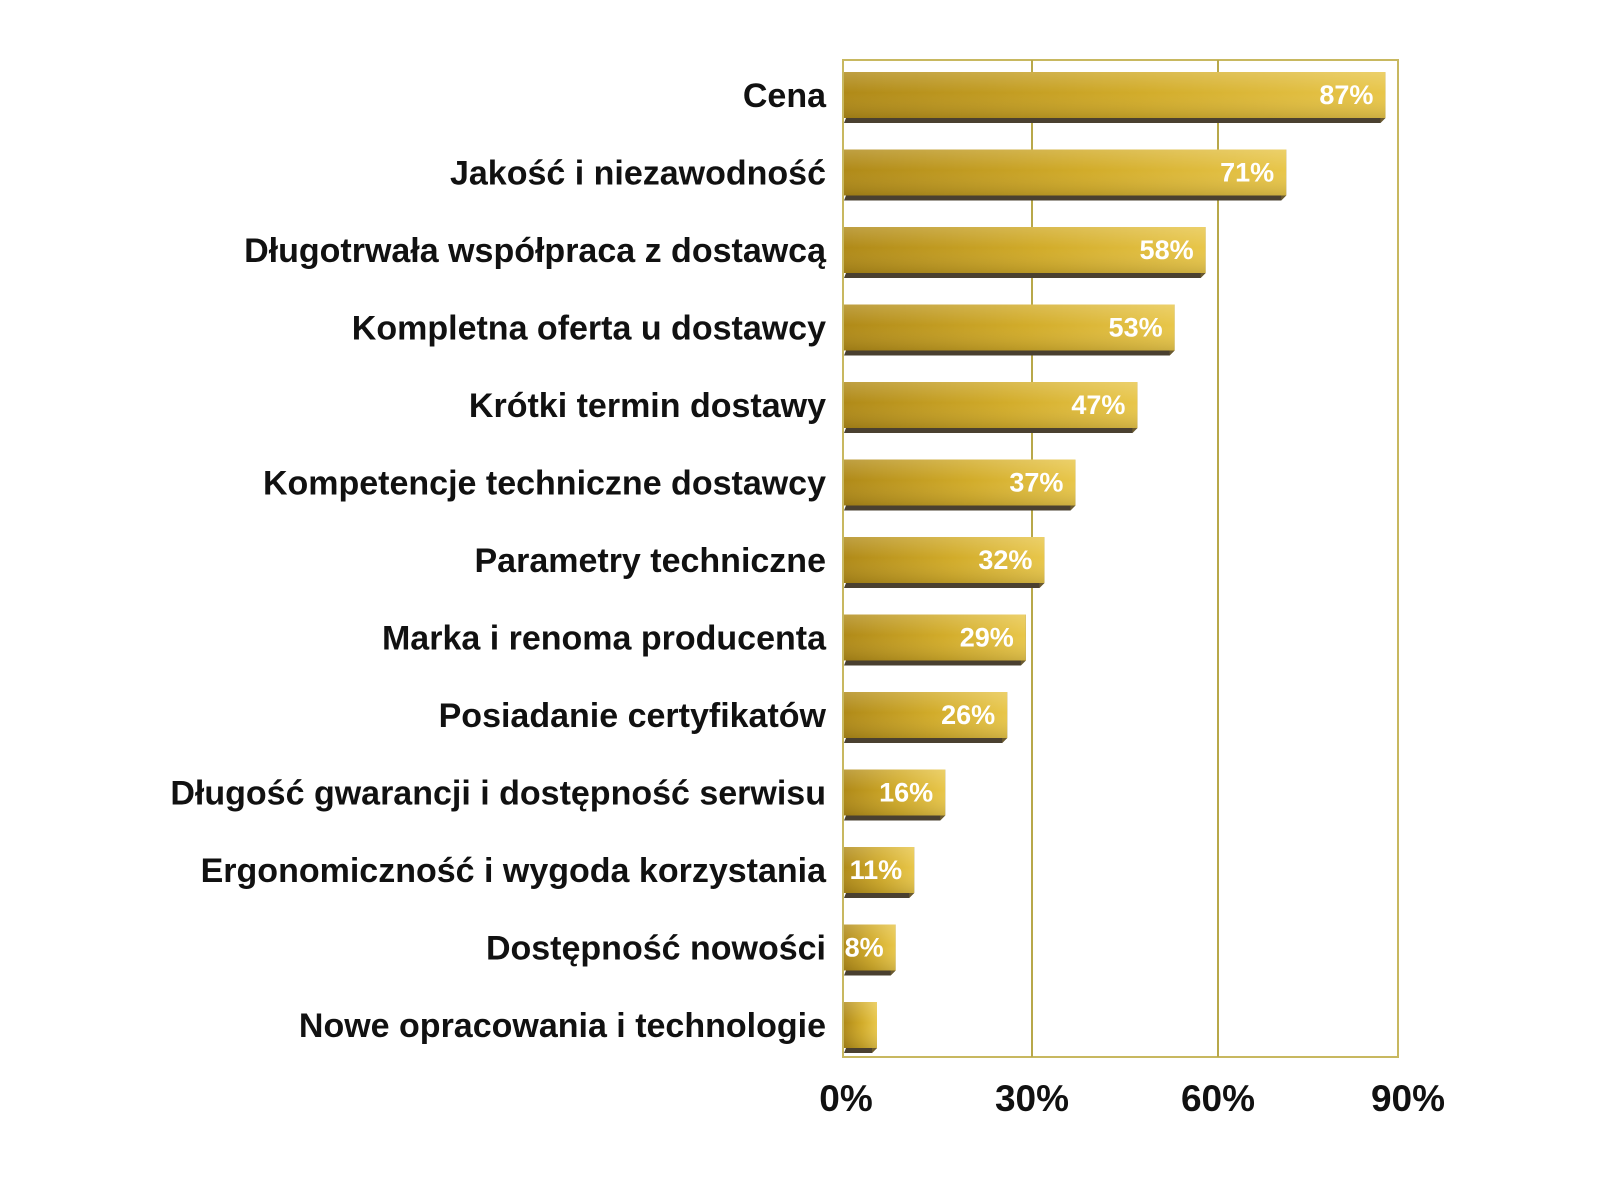 Image resolution: width=1600 pixels, height=1200 pixels. I want to click on value-label: 16%, so click(906, 793).